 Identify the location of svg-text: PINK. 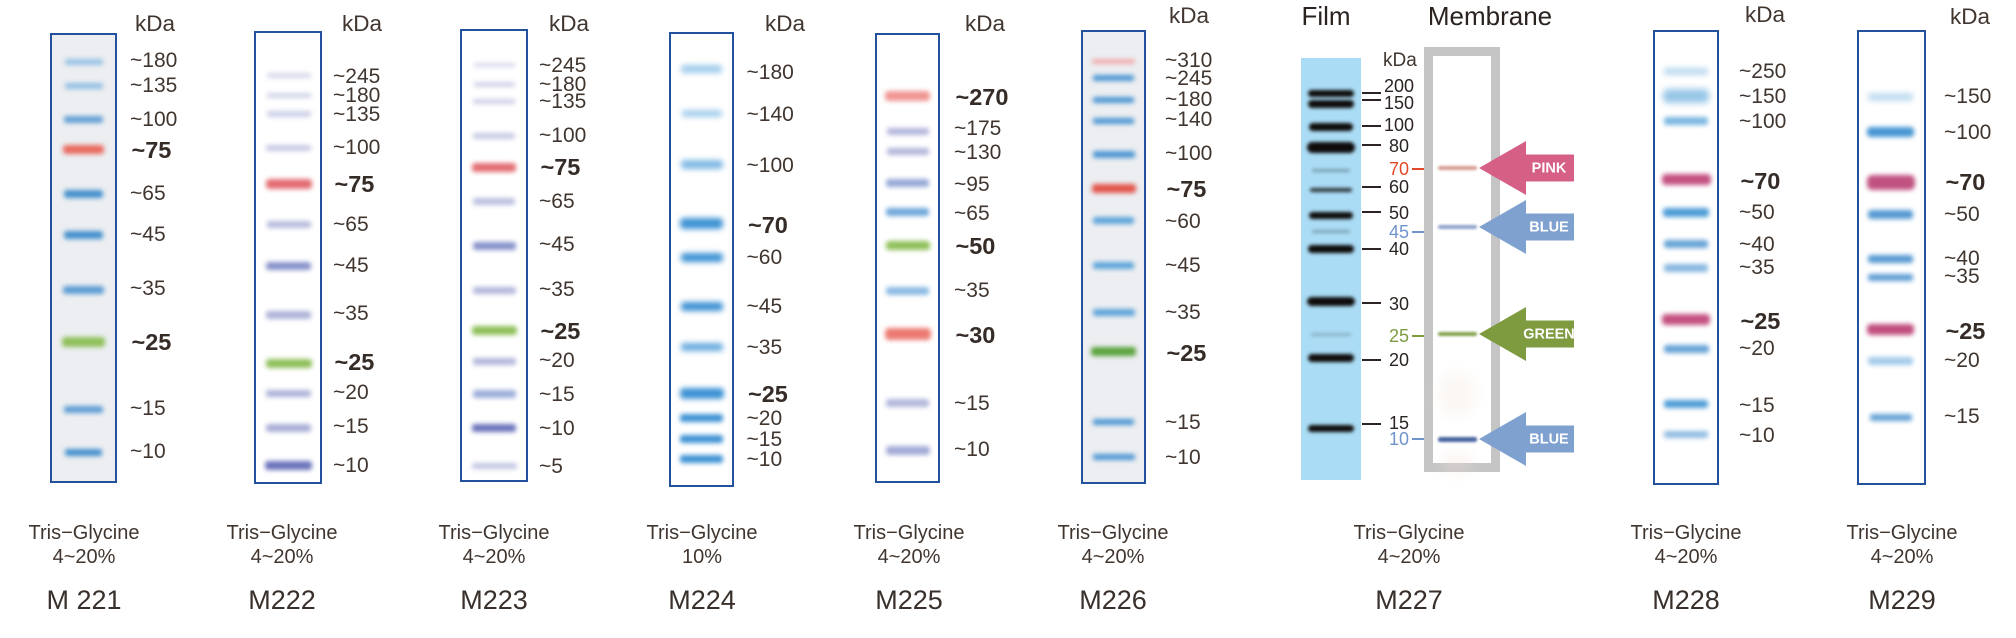
(1548, 169).